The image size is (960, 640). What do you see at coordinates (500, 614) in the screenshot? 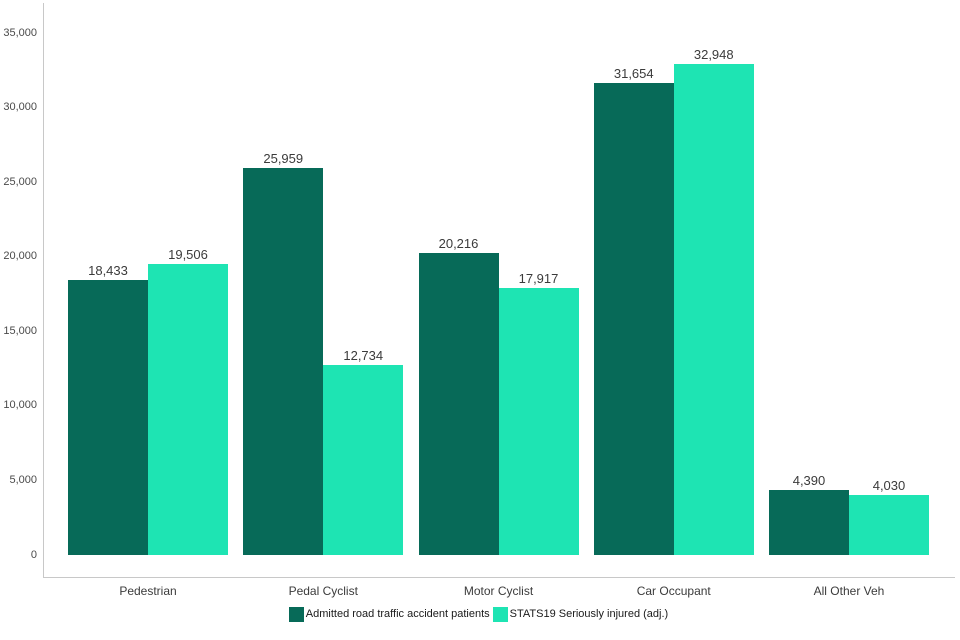
I see `legend-swatch-stats19-injured` at bounding box center [500, 614].